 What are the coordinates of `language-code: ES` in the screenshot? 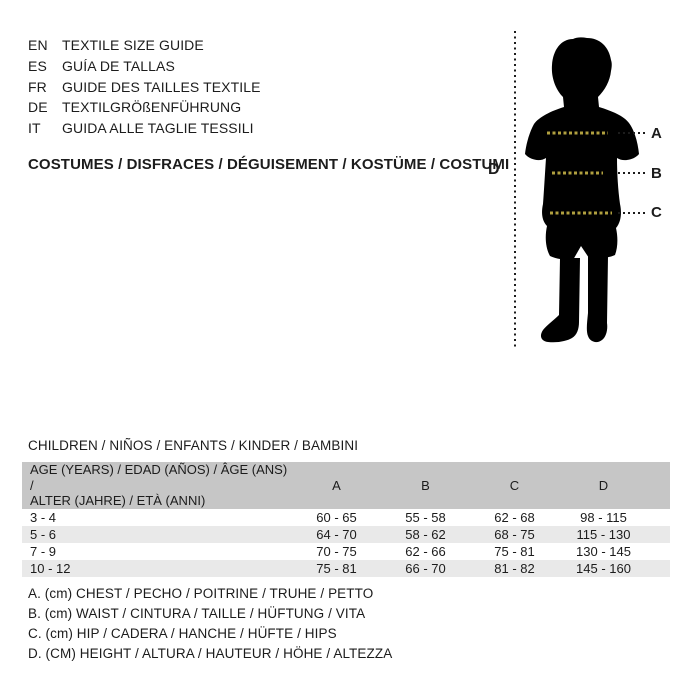 It's located at (37, 65).